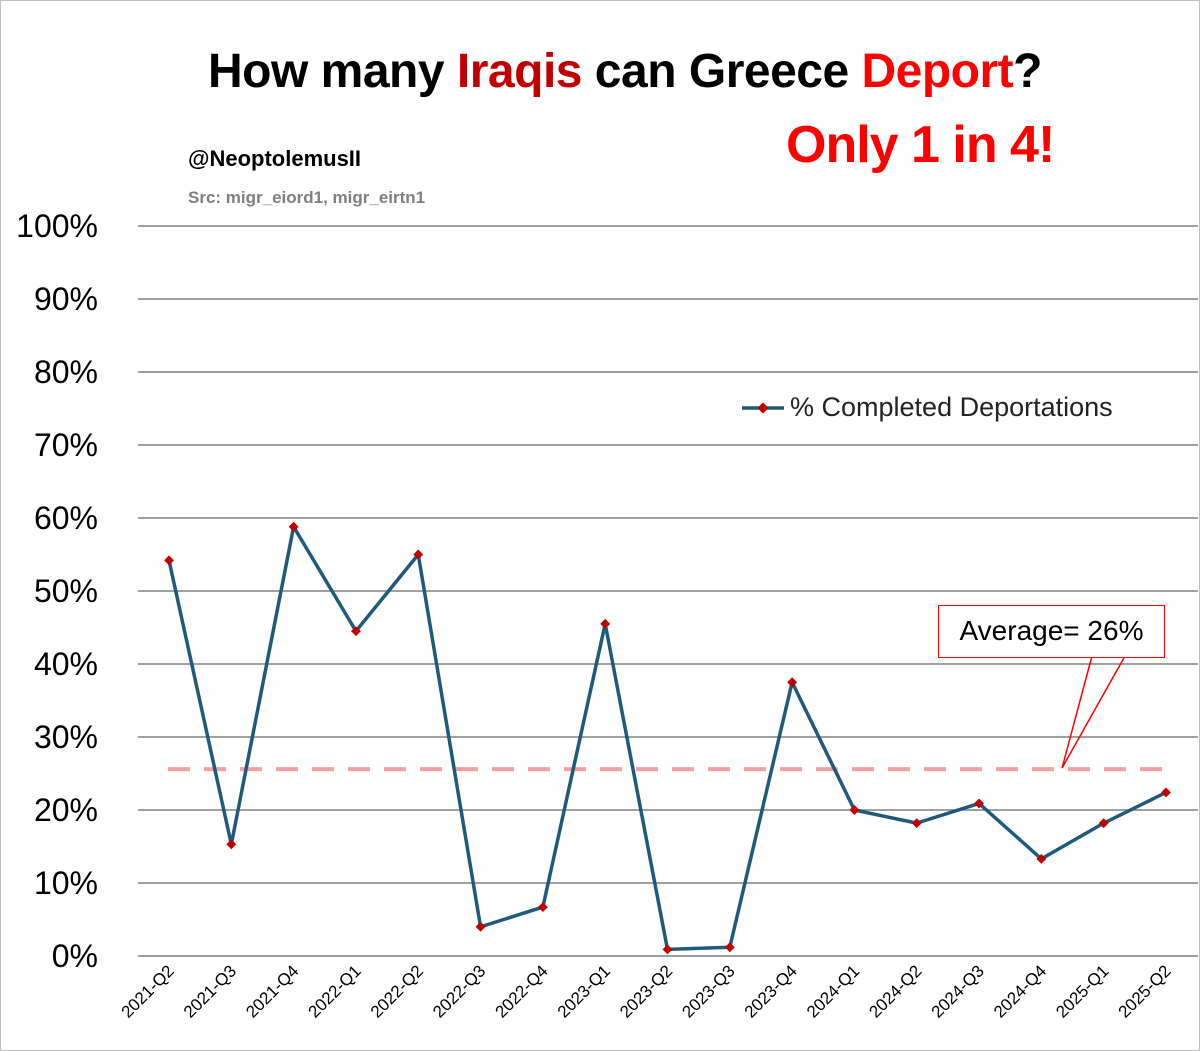 Image resolution: width=1200 pixels, height=1051 pixels. I want to click on x-tick-label-2022-Q2: 2022-Q2, so click(397, 991).